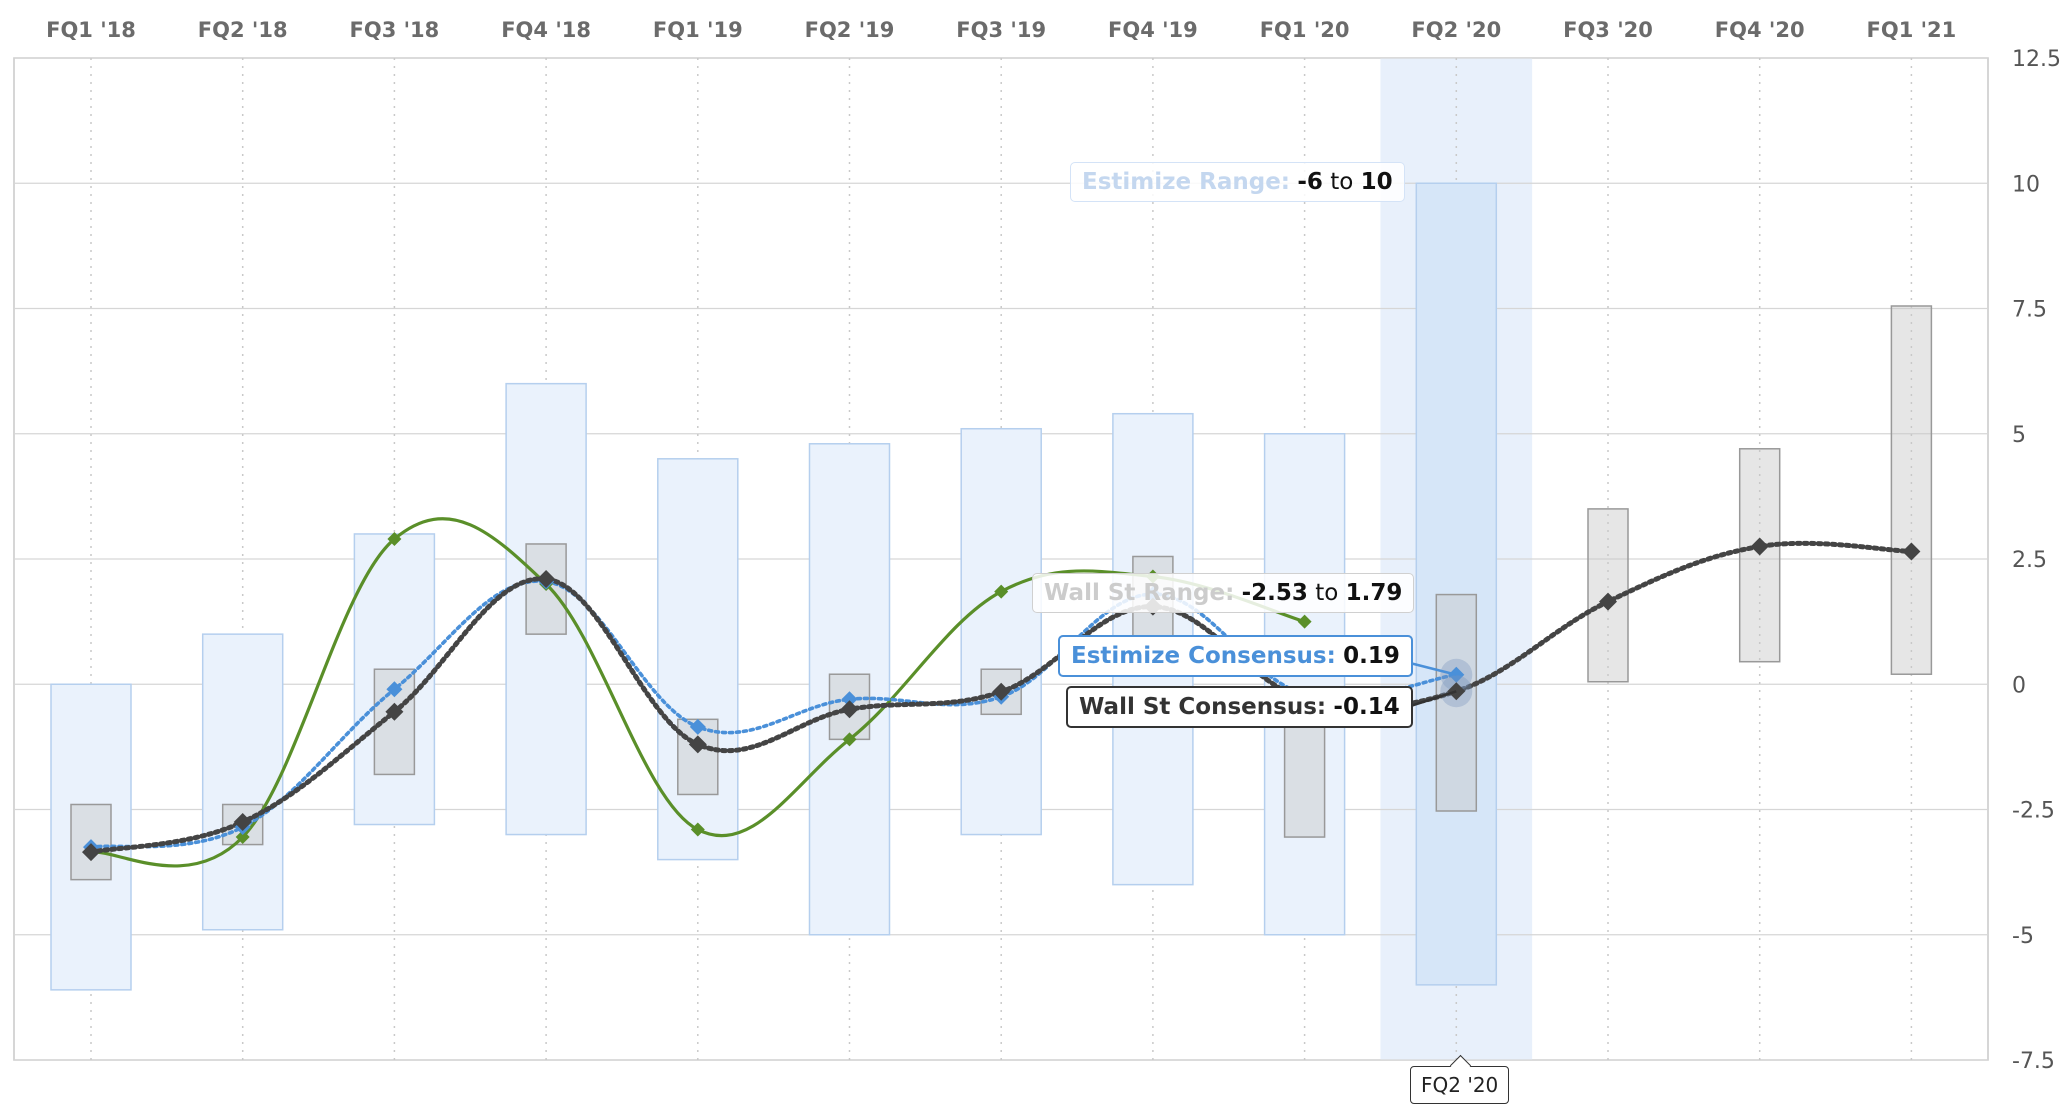  I want to click on x-tick-label: FQ1 '18, so click(91, 30).